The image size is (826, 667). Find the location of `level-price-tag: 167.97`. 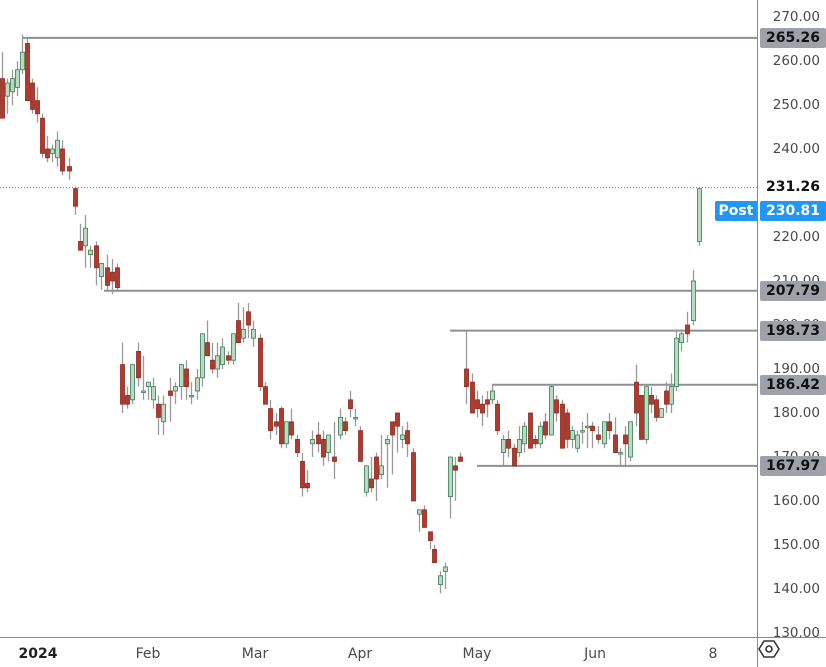

level-price-tag: 167.97 is located at coordinates (793, 465).